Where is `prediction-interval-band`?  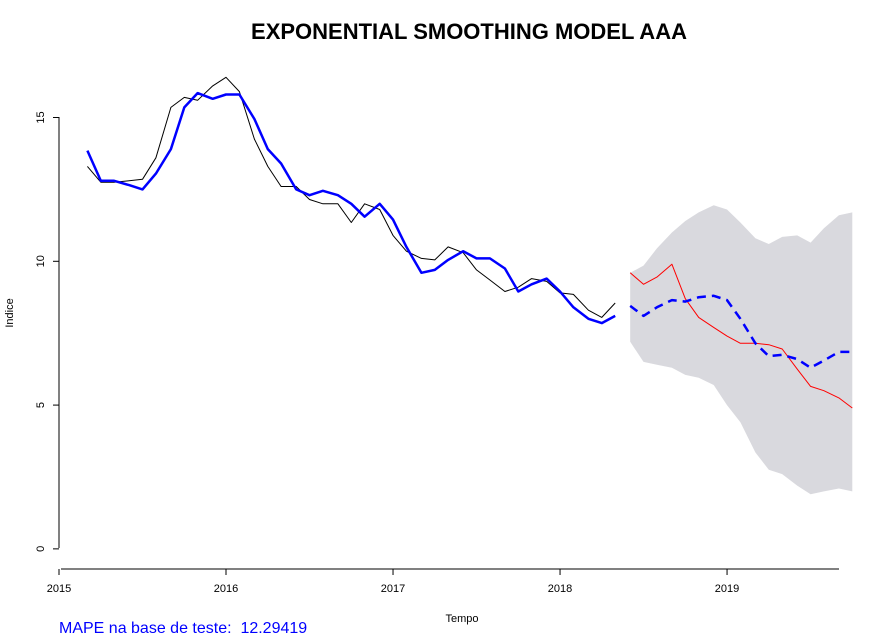 prediction-interval-band is located at coordinates (741, 350).